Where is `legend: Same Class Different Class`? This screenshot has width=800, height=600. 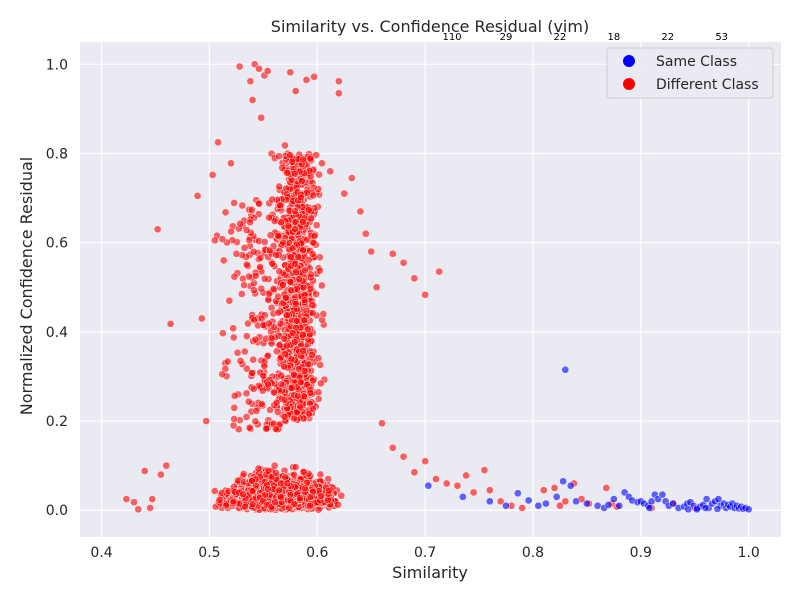
legend: Same Class Different Class is located at coordinates (690, 73).